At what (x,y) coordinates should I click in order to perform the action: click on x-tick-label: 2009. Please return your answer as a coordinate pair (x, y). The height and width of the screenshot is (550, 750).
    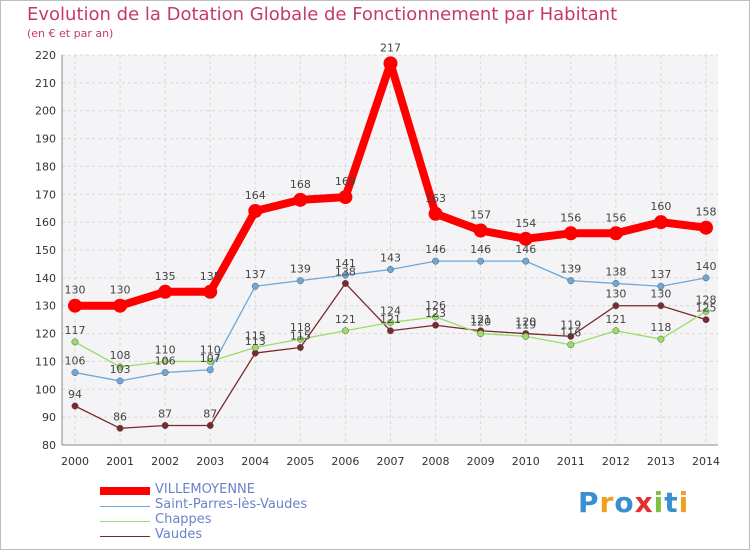
    Looking at the image, I should click on (481, 461).